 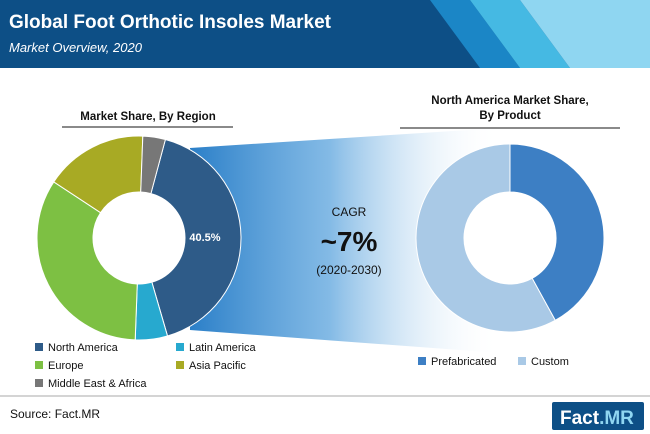 What do you see at coordinates (39, 365) in the screenshot?
I see `legend-swatch-europe` at bounding box center [39, 365].